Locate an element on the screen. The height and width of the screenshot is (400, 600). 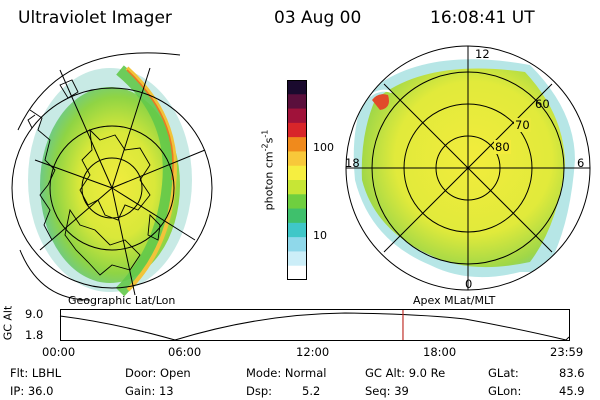
mlat-label-80: 80 is located at coordinates (502, 147).